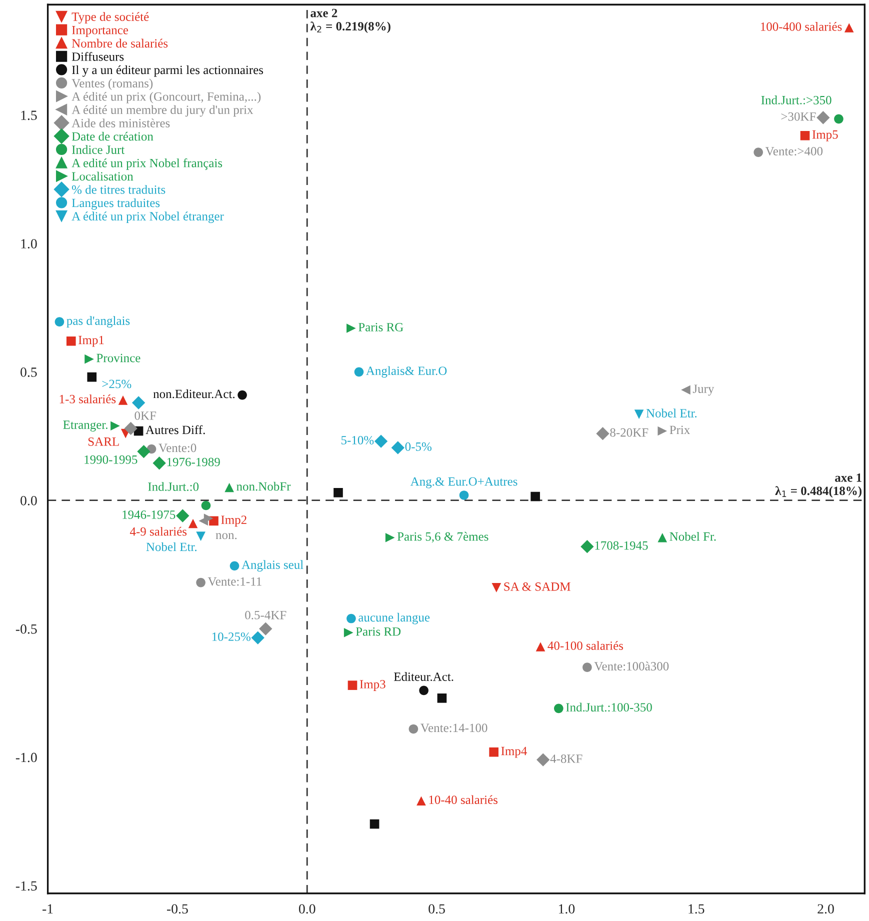 The width and height of the screenshot is (869, 921). Describe the element at coordinates (796, 100) in the screenshot. I see `data-label: Ind.Jurt.:>350` at that location.